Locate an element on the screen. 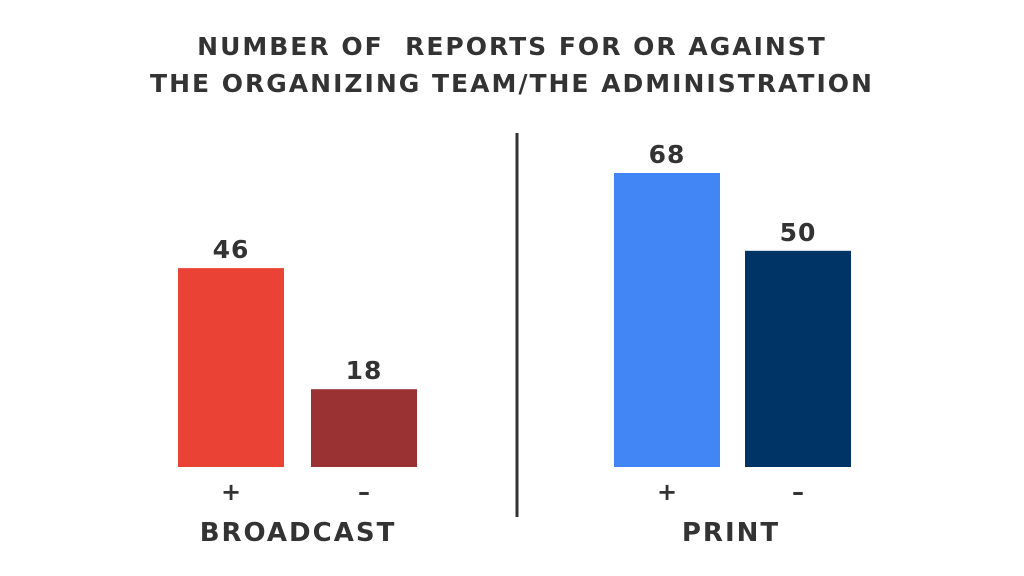 The image size is (1024, 576). print-positive-tick-label: + is located at coordinates (667, 492).